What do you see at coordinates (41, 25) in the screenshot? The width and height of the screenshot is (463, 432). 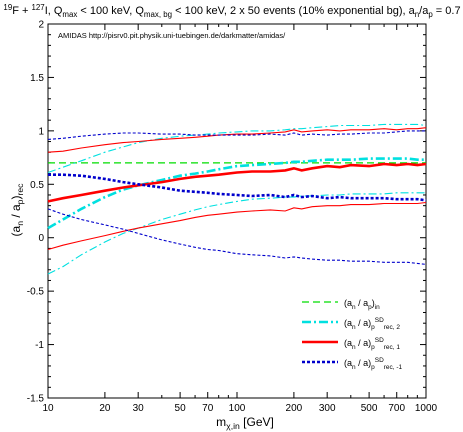 I see `y-tick-label: 2` at bounding box center [41, 25].